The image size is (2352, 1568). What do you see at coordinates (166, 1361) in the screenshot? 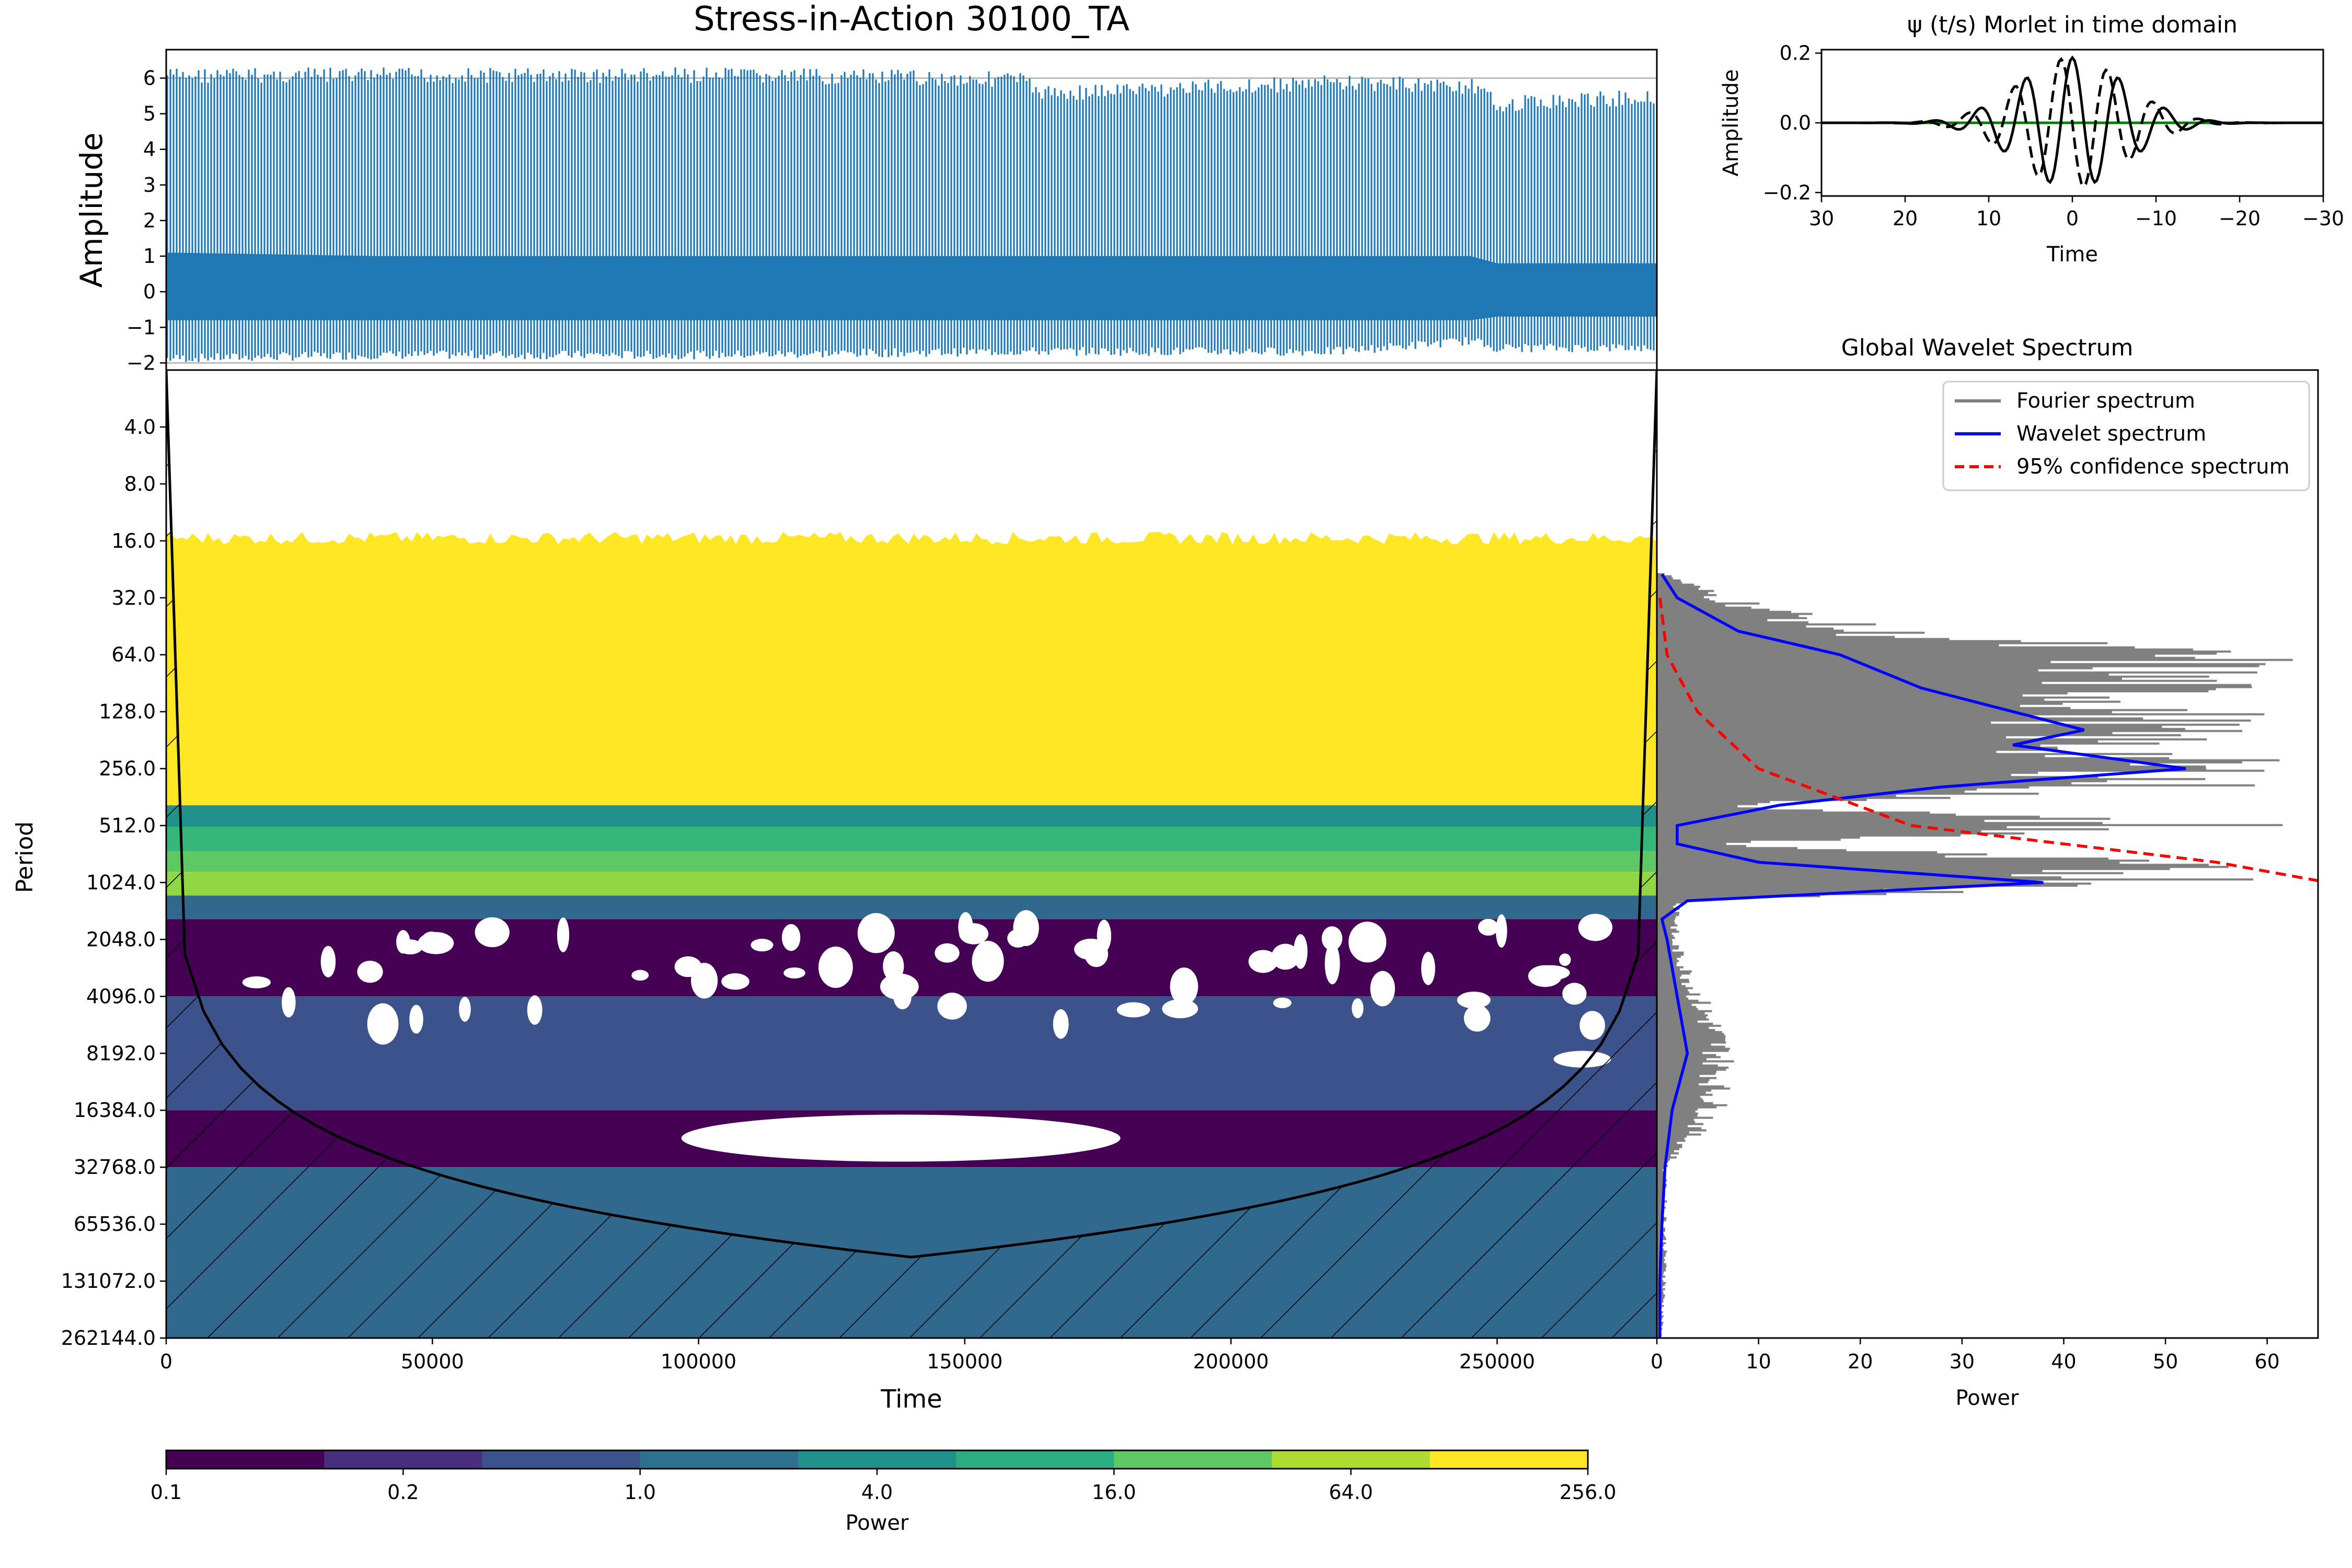
I see `scalogram-xtick-label-0: 0` at bounding box center [166, 1361].